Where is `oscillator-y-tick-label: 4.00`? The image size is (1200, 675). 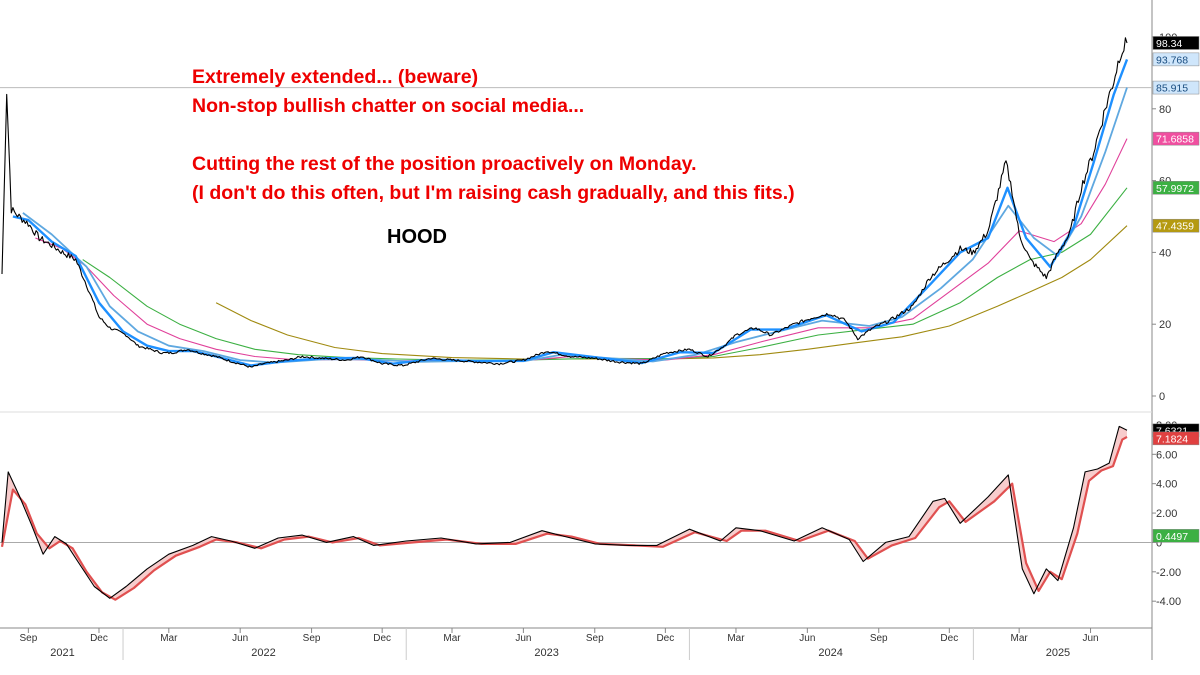
oscillator-y-tick-label: 4.00 is located at coordinates (1166, 485).